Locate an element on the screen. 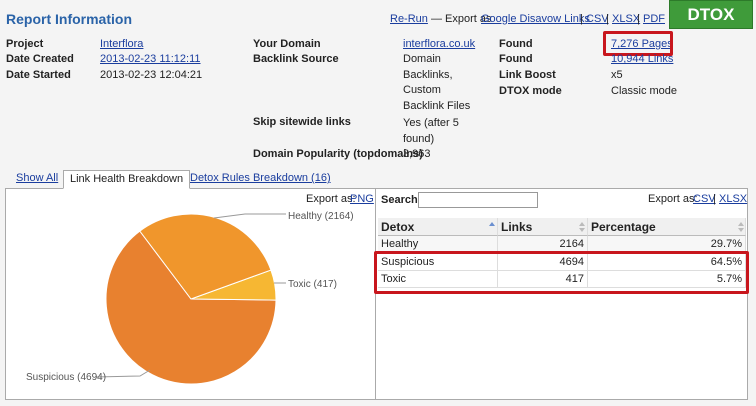 Image resolution: width=756 pixels, height=406 pixels. export-link: Google Disavow Links is located at coordinates (535, 19).